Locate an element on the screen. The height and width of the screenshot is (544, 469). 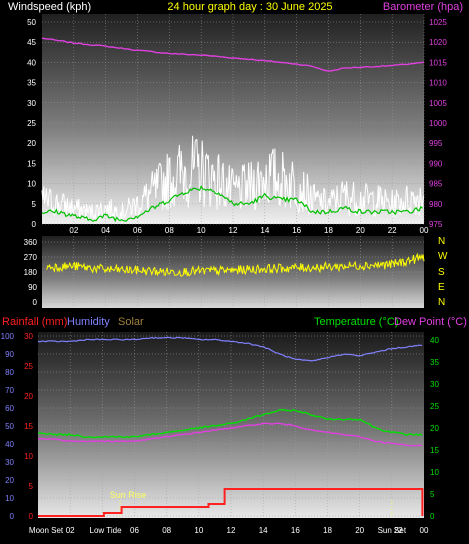
rain-temp-time-tick: 14 is located at coordinates (263, 530).